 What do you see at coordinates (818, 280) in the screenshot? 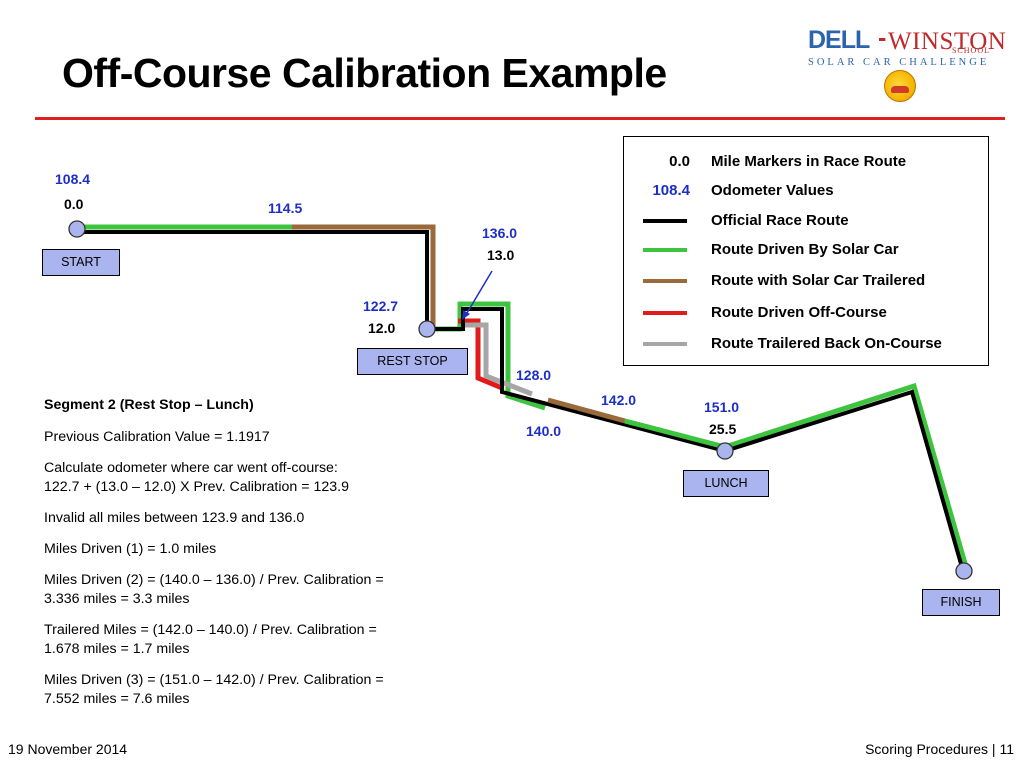
I see `legend-label-trailered: Route with Solar Car Trailered` at bounding box center [818, 280].